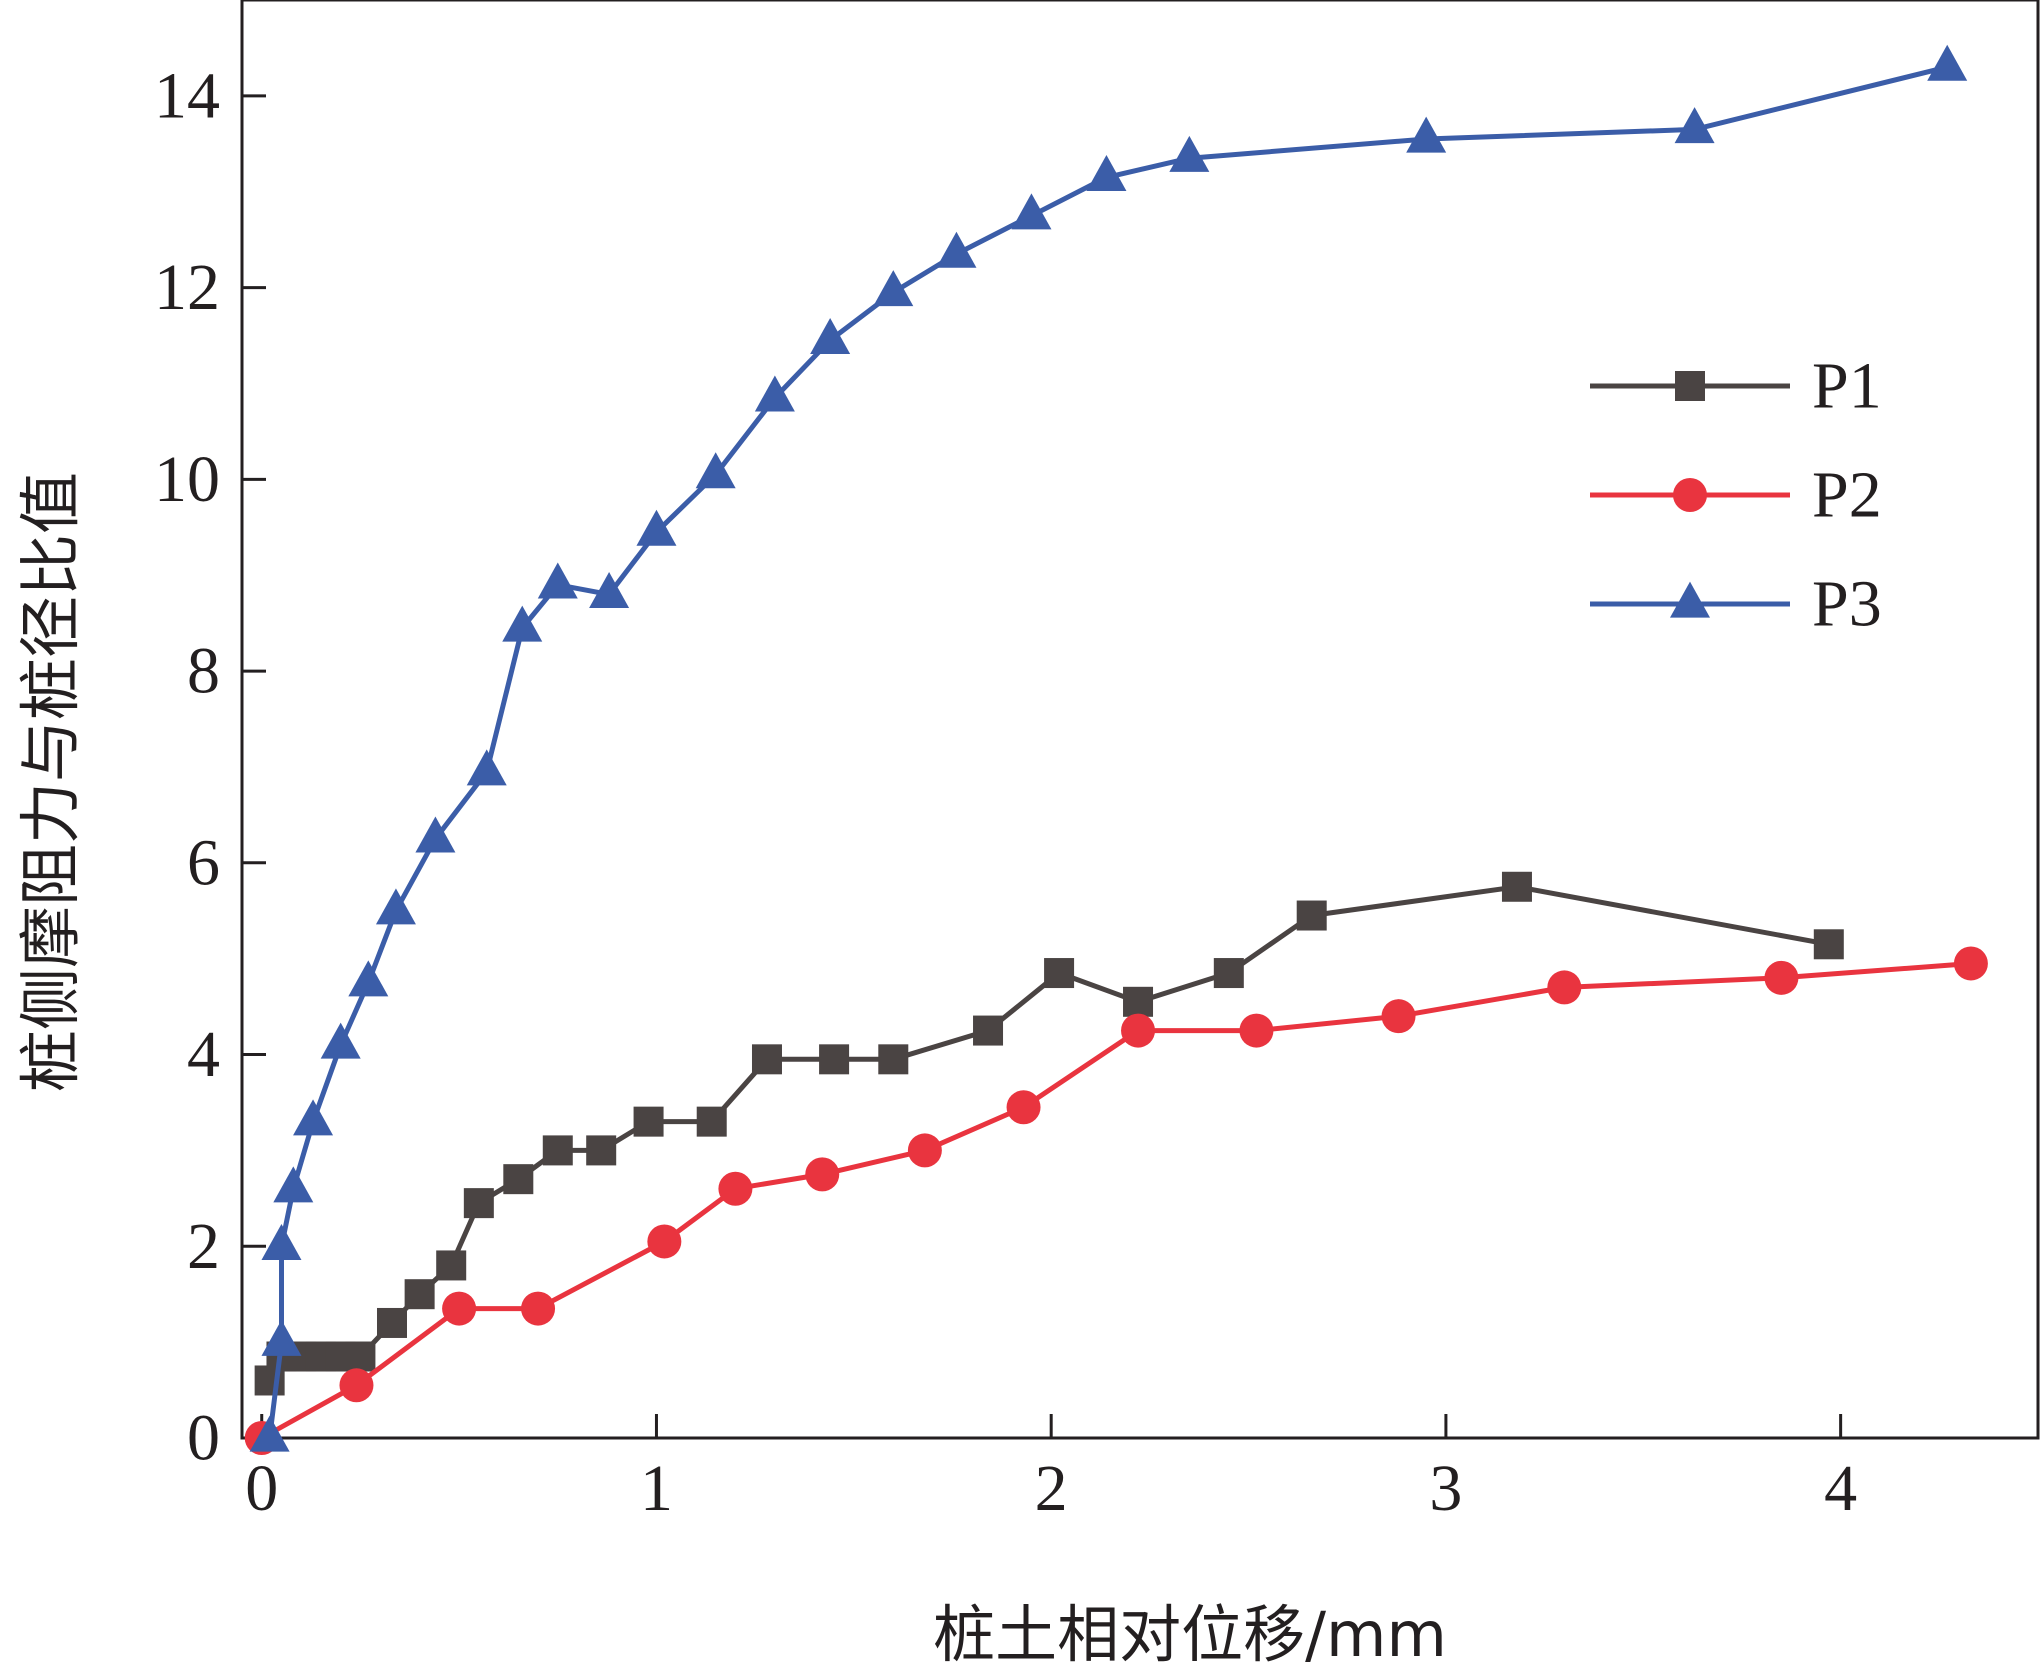 This screenshot has height=1665, width=2040. Describe the element at coordinates (656, 1488) in the screenshot. I see `x-tick-label: 1` at that location.